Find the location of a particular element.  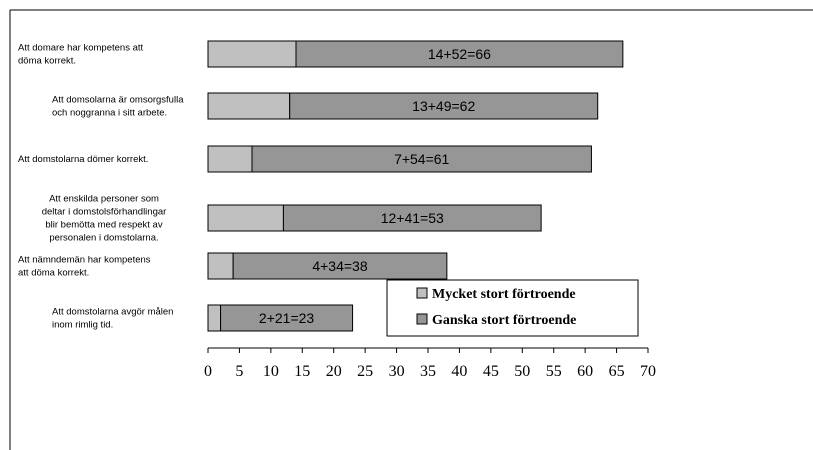

x-tick-label: 5 is located at coordinates (239, 371).